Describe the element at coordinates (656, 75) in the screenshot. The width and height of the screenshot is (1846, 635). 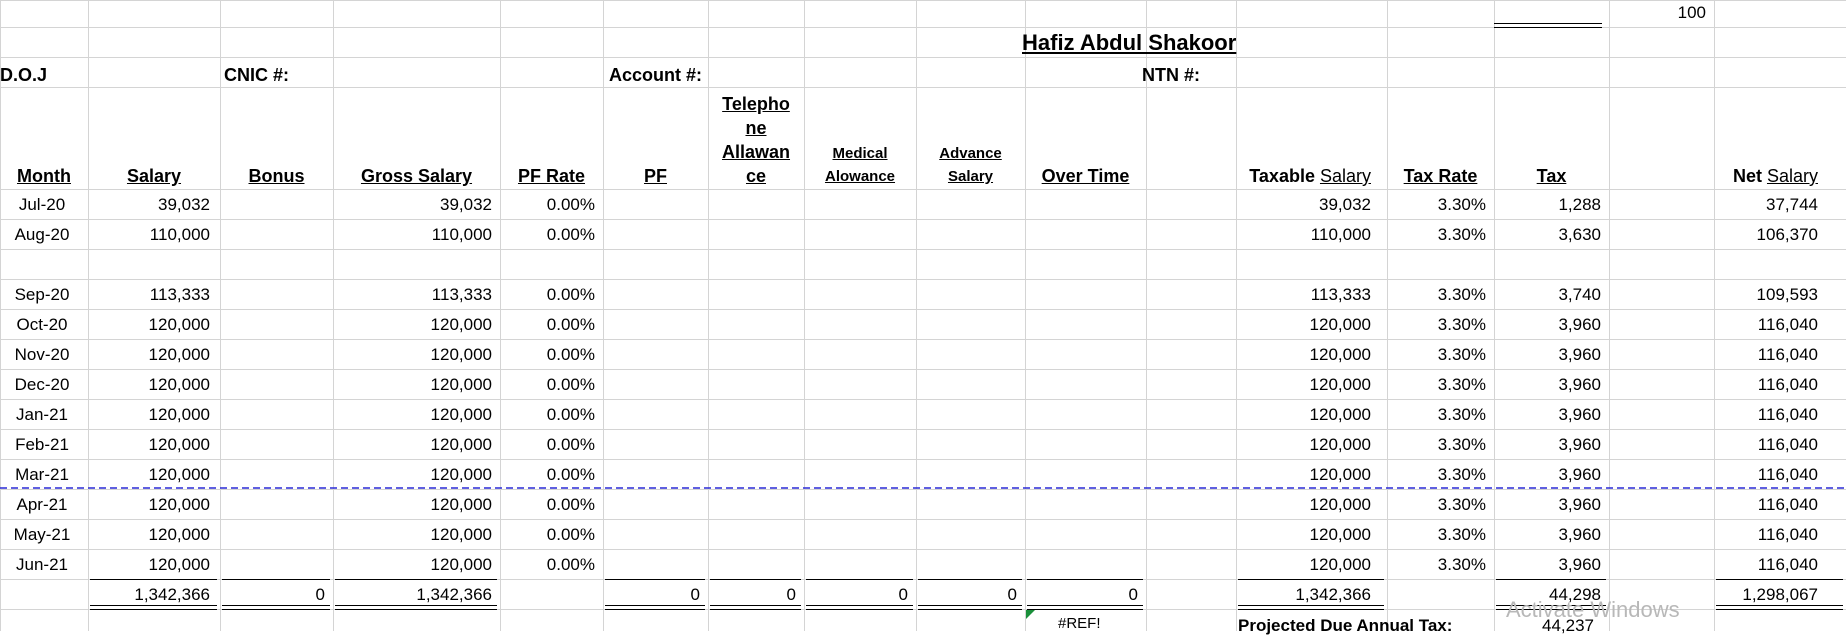
I see `account-label: Account #:` at that location.